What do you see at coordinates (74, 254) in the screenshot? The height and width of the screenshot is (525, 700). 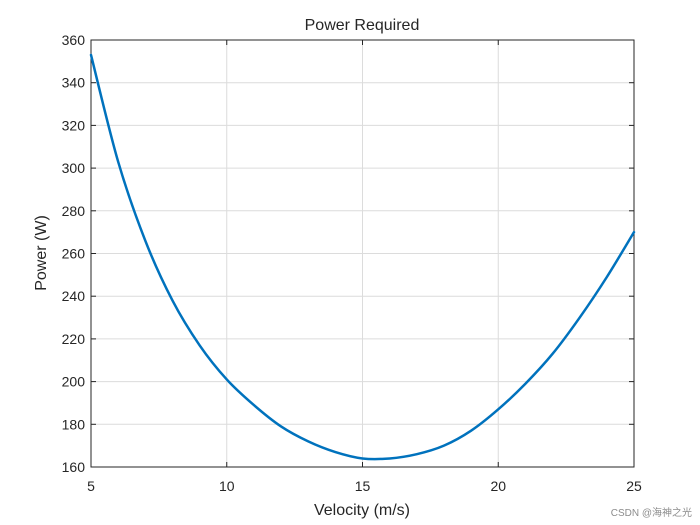 I see `y-tick-label: 260` at bounding box center [74, 254].